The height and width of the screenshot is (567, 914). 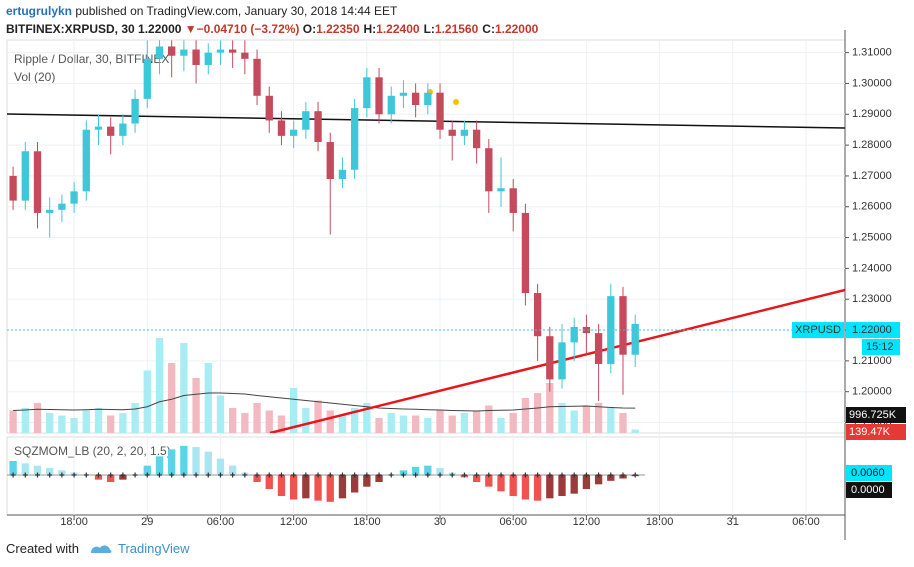 What do you see at coordinates (456, 102) in the screenshot?
I see `marker-dot` at bounding box center [456, 102].